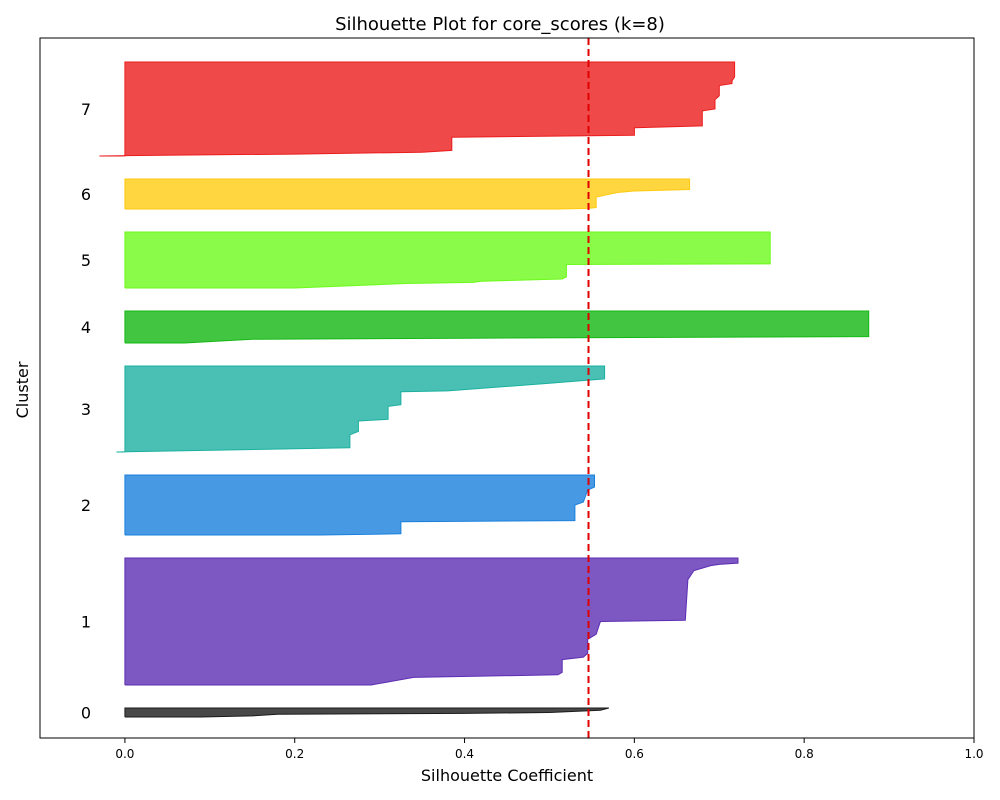 The image size is (1000, 800). I want to click on x-axis-ticks: 0.0 0.2 0.4 0.6 0.8 1.0, so click(549, 749).